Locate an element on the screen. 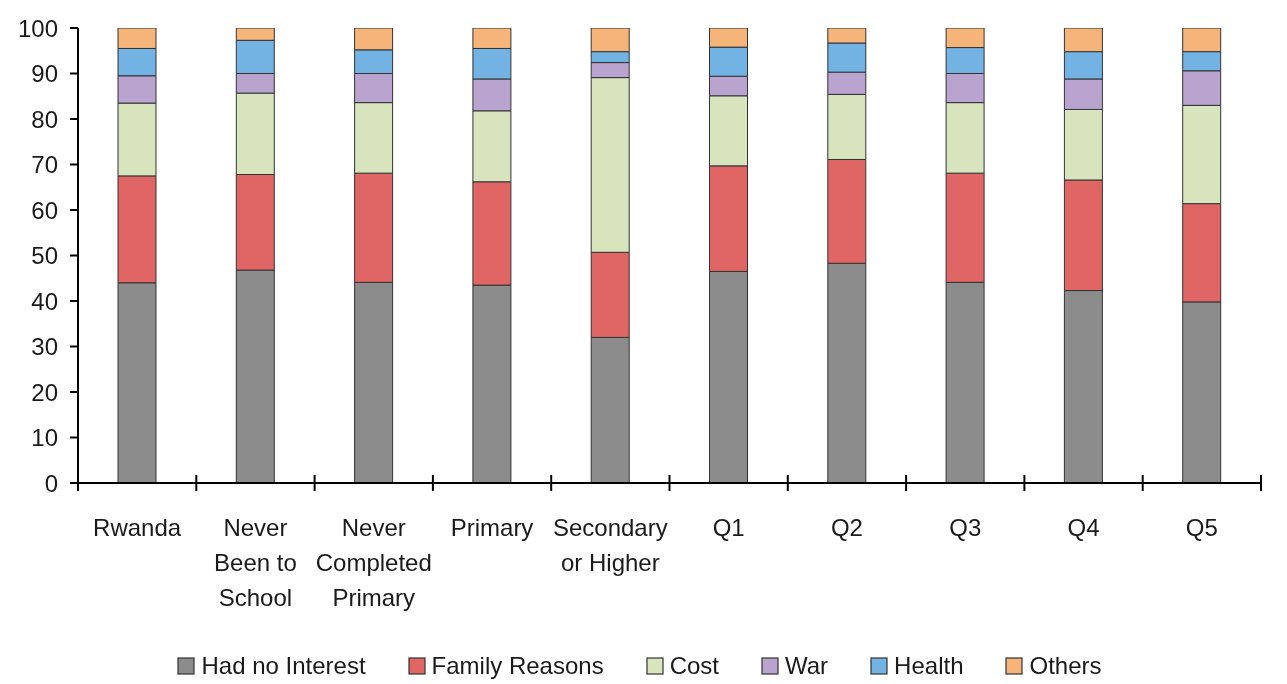 This screenshot has height=684, width=1287. legend-label: War is located at coordinates (807, 666).